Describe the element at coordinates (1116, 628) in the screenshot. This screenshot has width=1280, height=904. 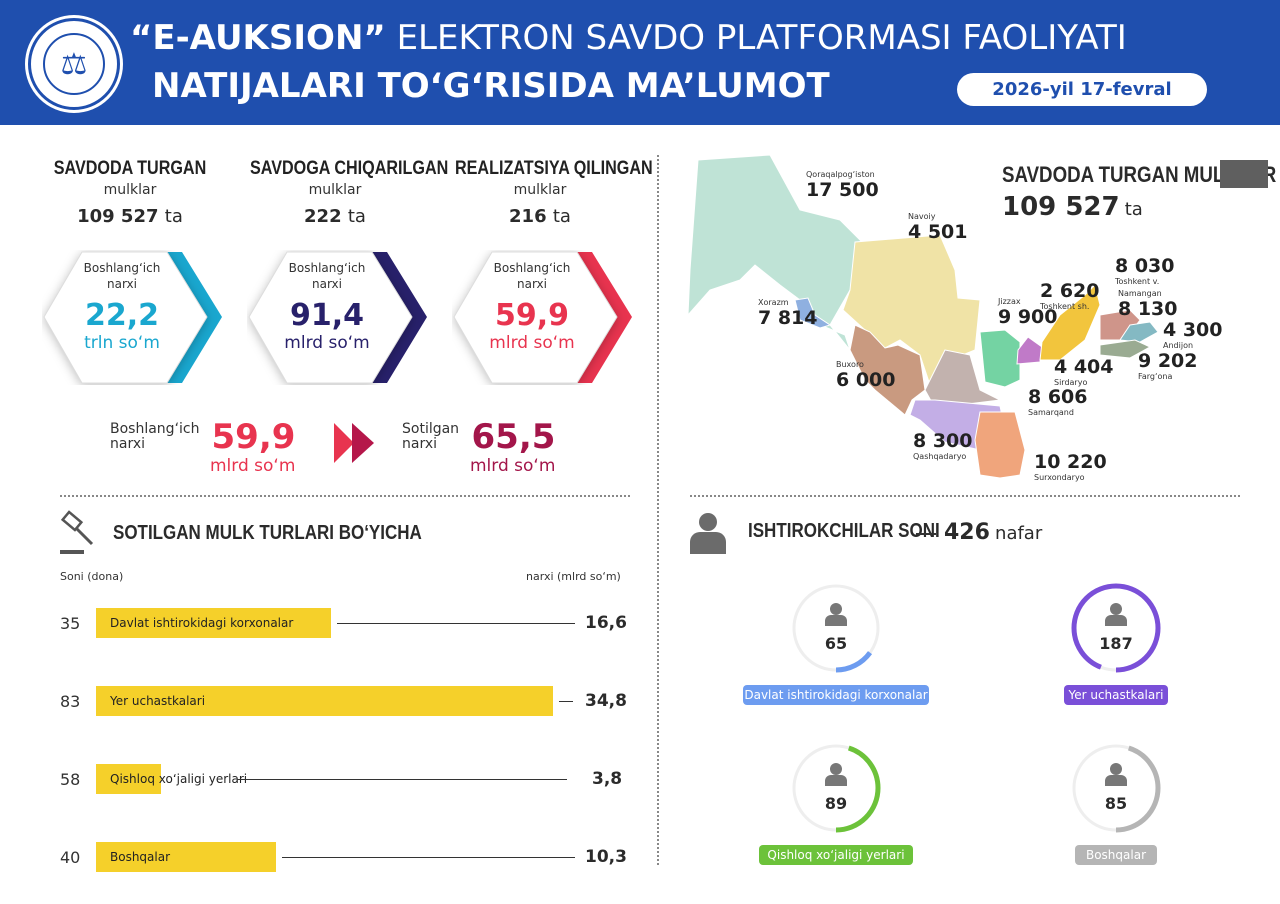
I see `participant-ring: 187` at that location.